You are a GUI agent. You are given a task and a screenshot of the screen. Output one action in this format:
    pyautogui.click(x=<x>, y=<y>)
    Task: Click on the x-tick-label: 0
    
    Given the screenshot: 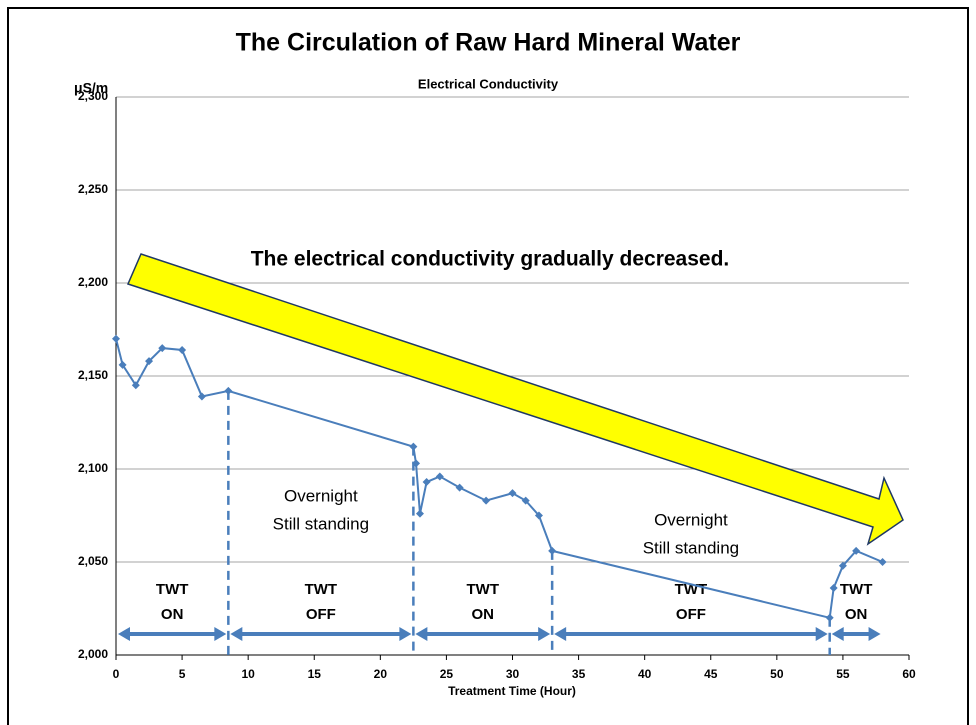 What is the action you would take?
    pyautogui.click(x=116, y=674)
    